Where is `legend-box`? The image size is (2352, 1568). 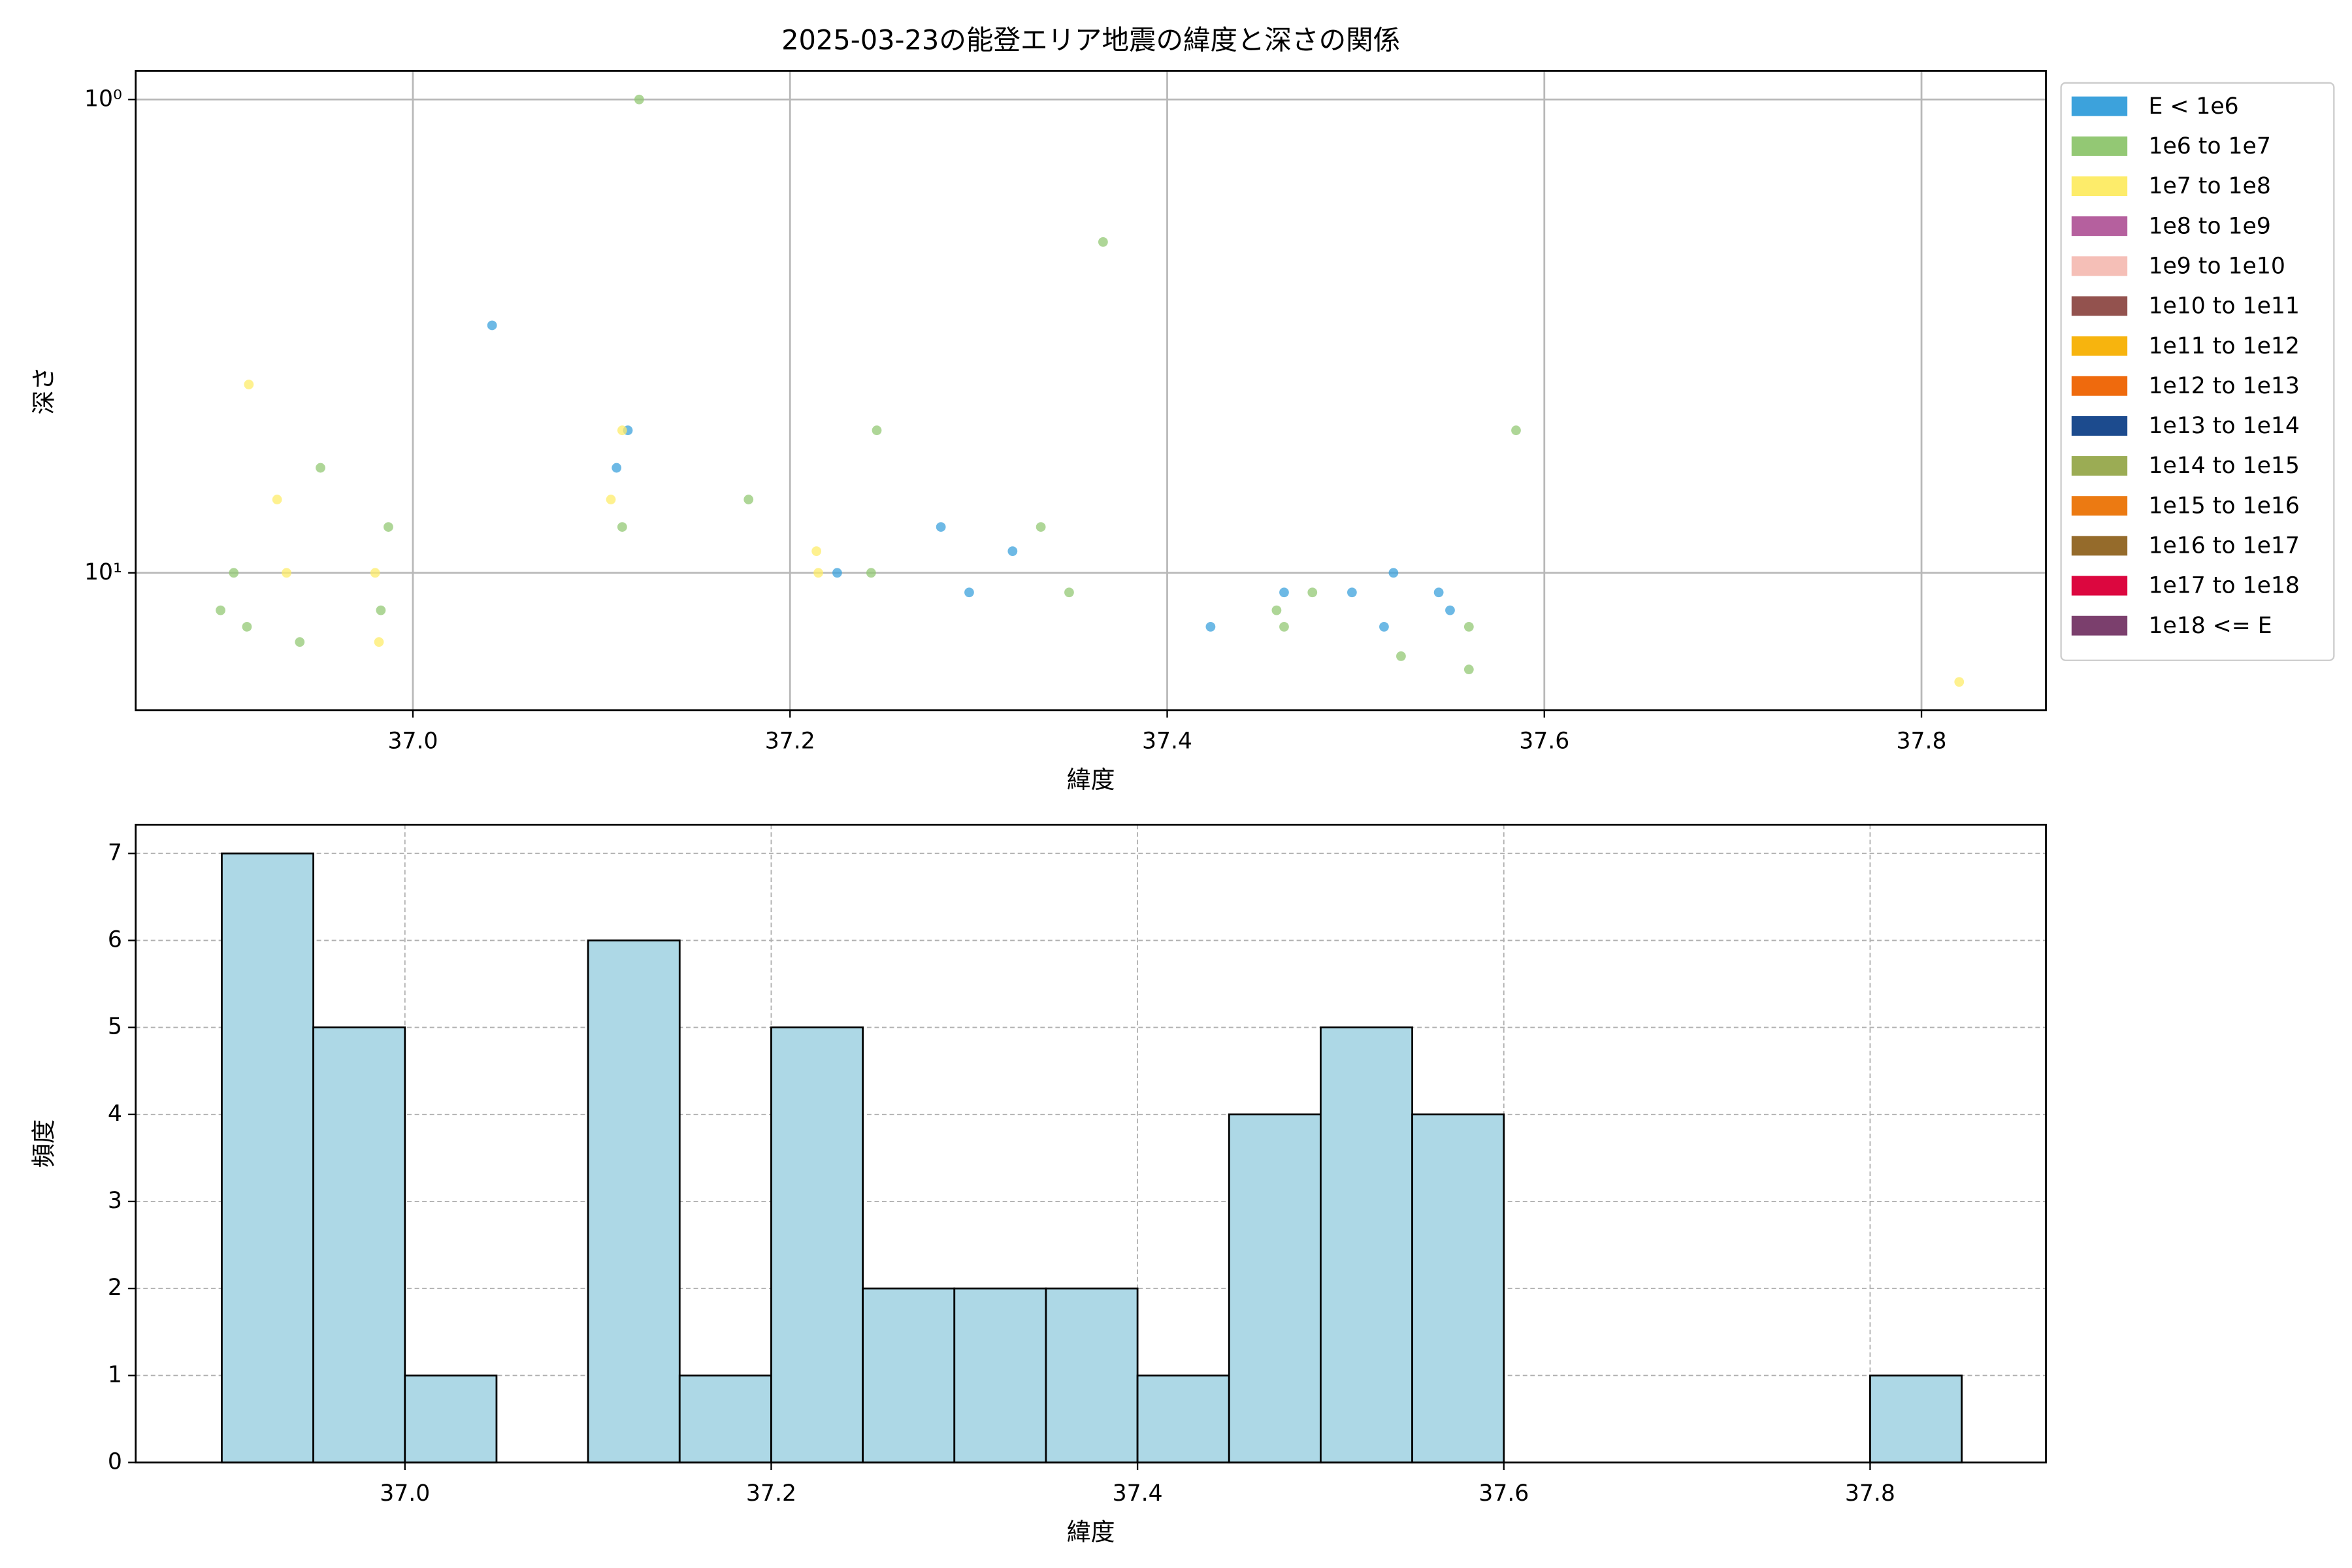 legend-box is located at coordinates (2197, 371).